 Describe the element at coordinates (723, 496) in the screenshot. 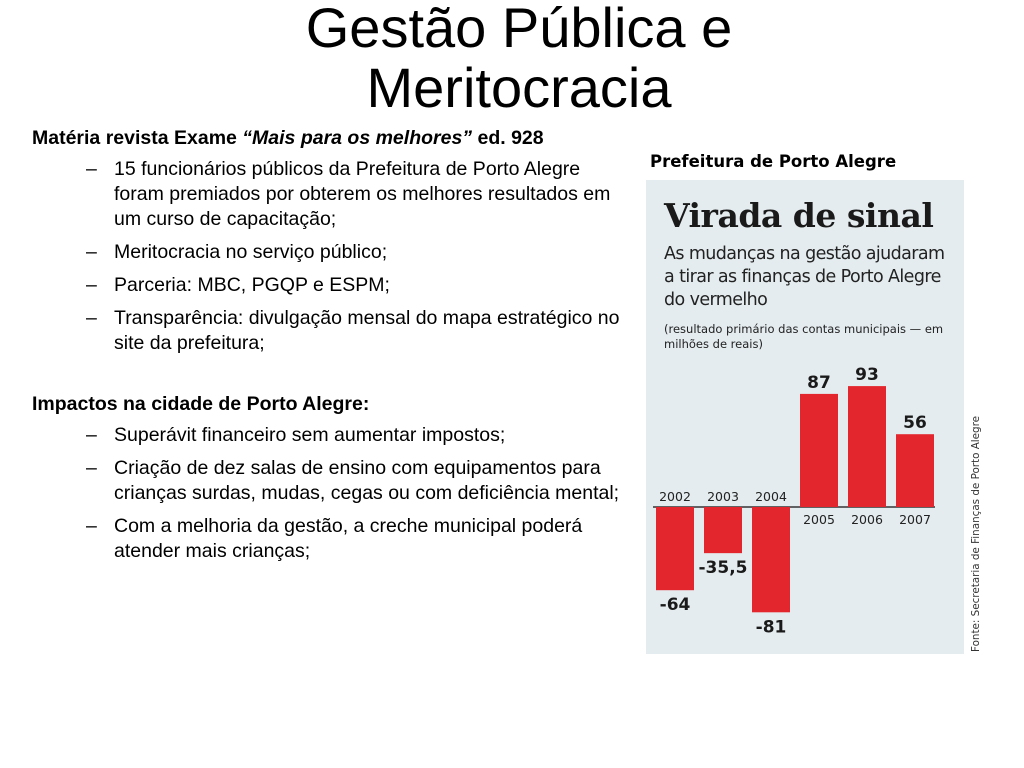

I see `x-tick-label: 2003` at that location.